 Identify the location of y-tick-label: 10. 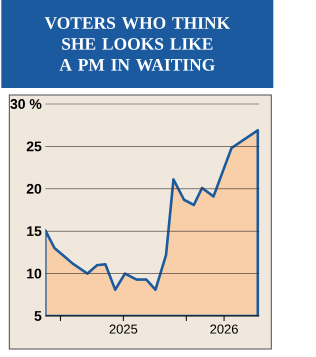
(34, 273).